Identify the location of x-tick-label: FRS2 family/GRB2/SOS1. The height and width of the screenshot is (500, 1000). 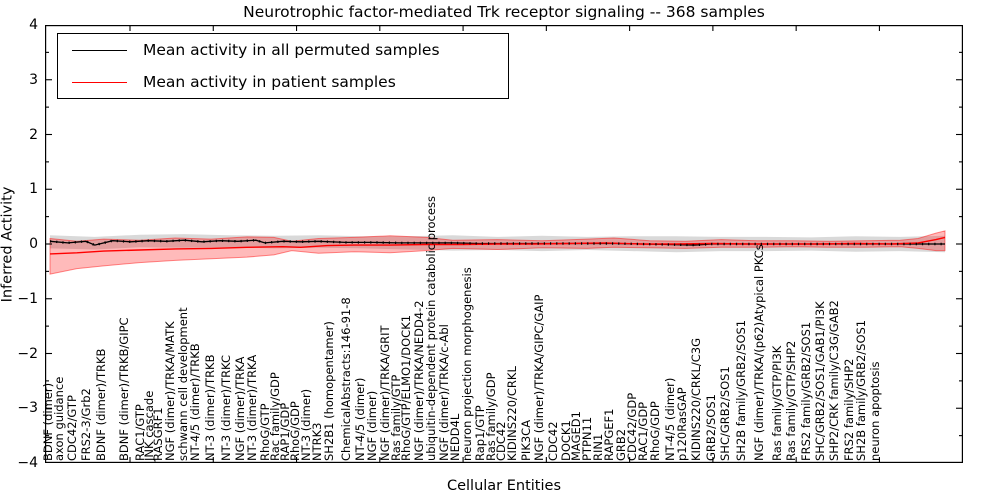
(805, 391).